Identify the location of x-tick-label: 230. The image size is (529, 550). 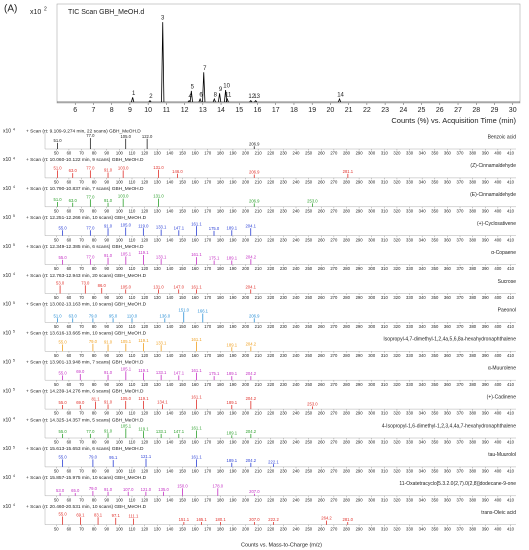
(284, 471).